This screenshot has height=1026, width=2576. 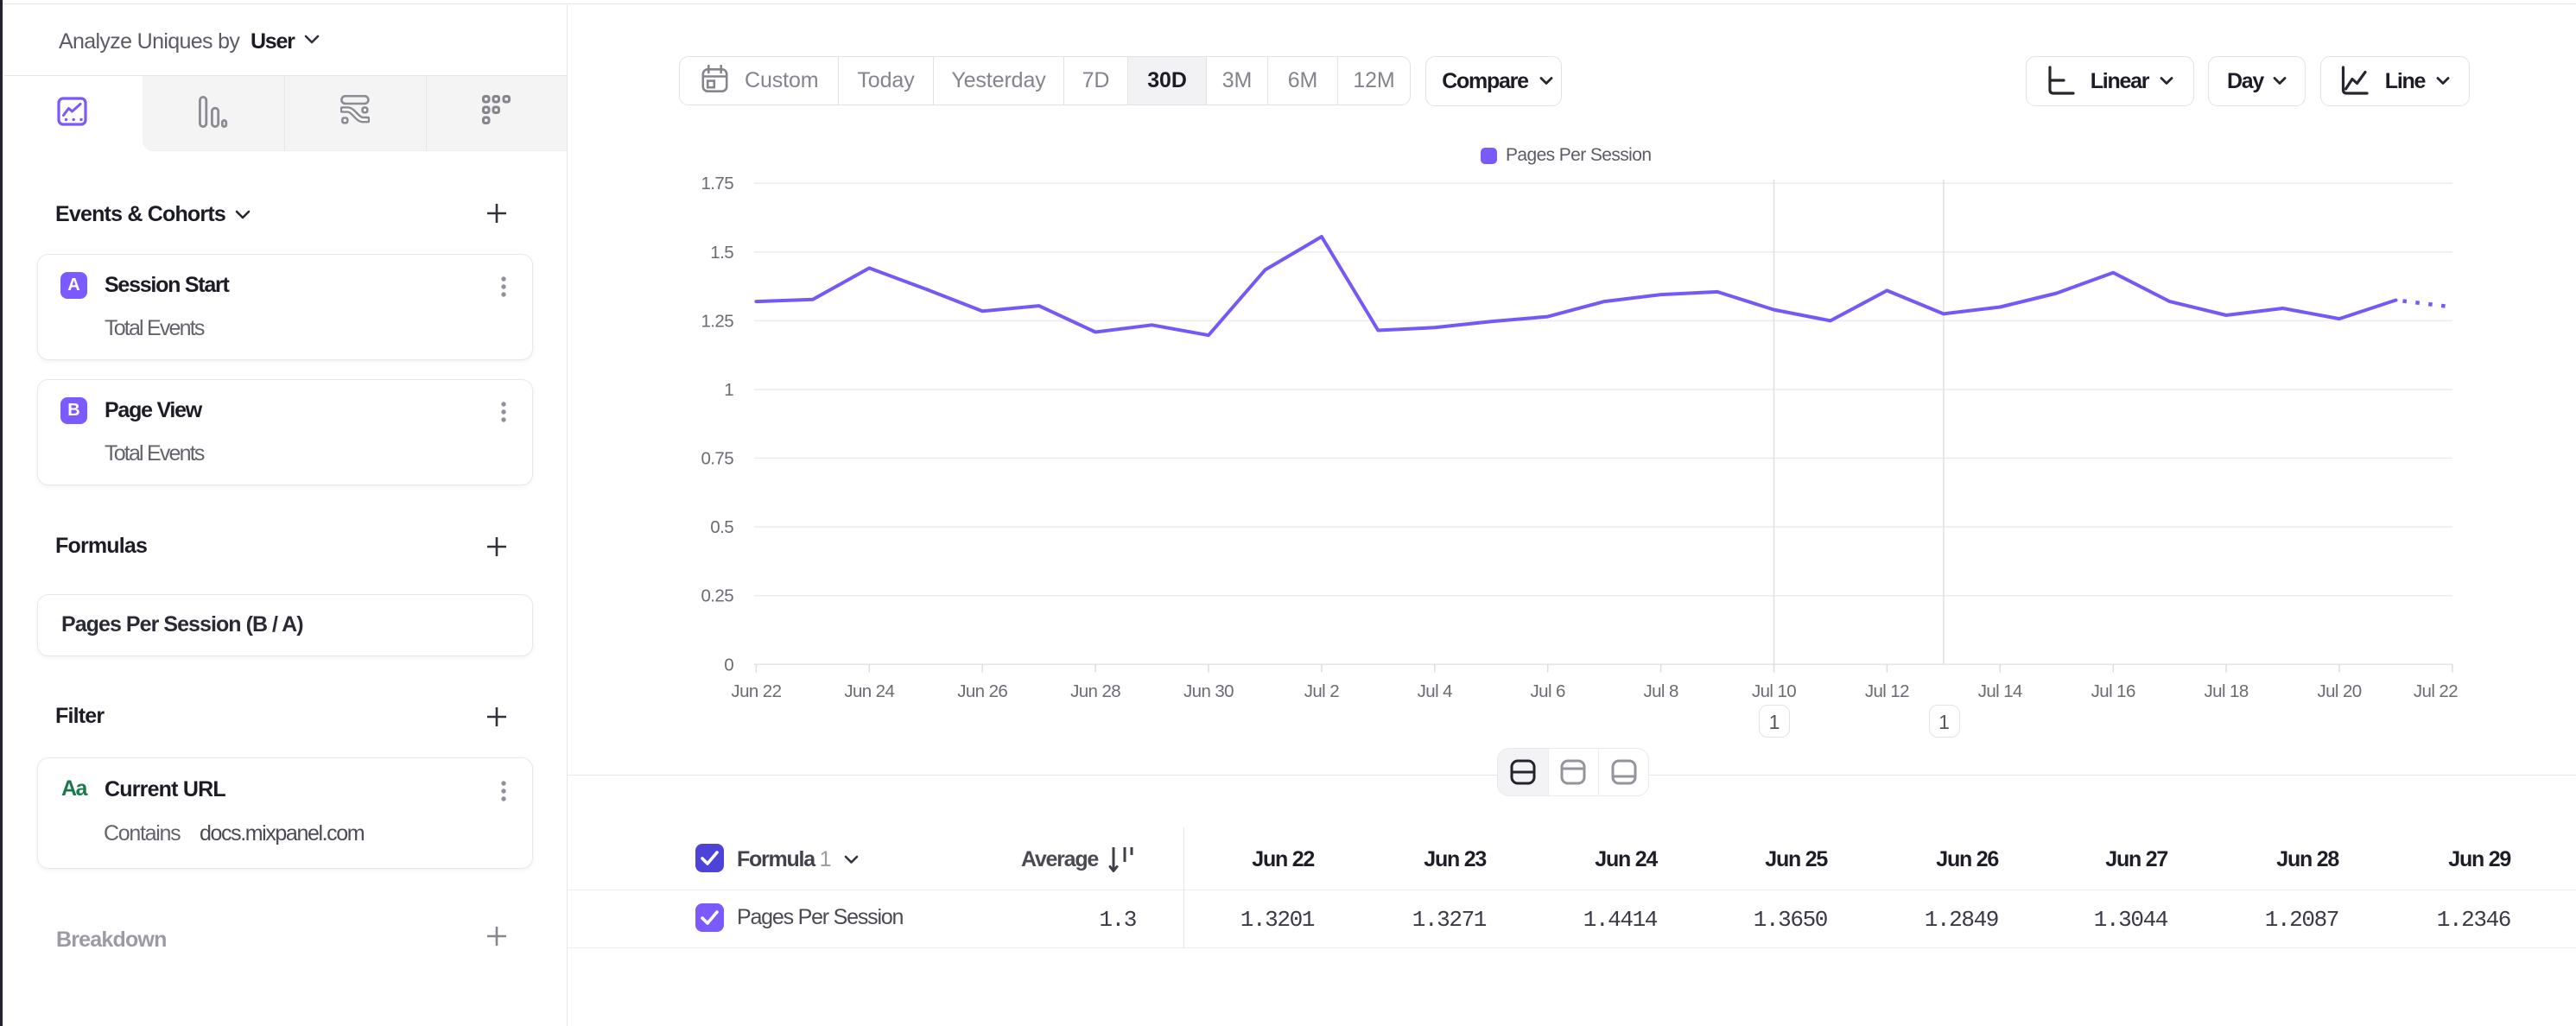 I want to click on svg-text: Jul 2, so click(x=1322, y=691).